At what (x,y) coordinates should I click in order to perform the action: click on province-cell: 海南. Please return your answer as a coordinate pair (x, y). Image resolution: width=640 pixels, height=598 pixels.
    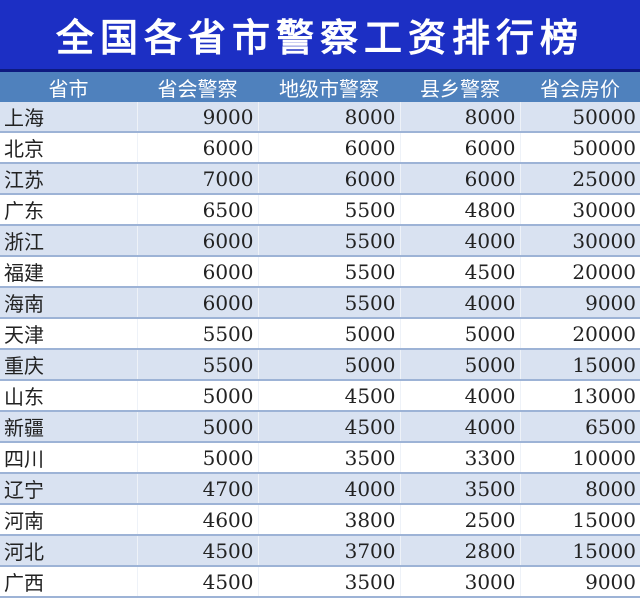
    Looking at the image, I should click on (68, 303).